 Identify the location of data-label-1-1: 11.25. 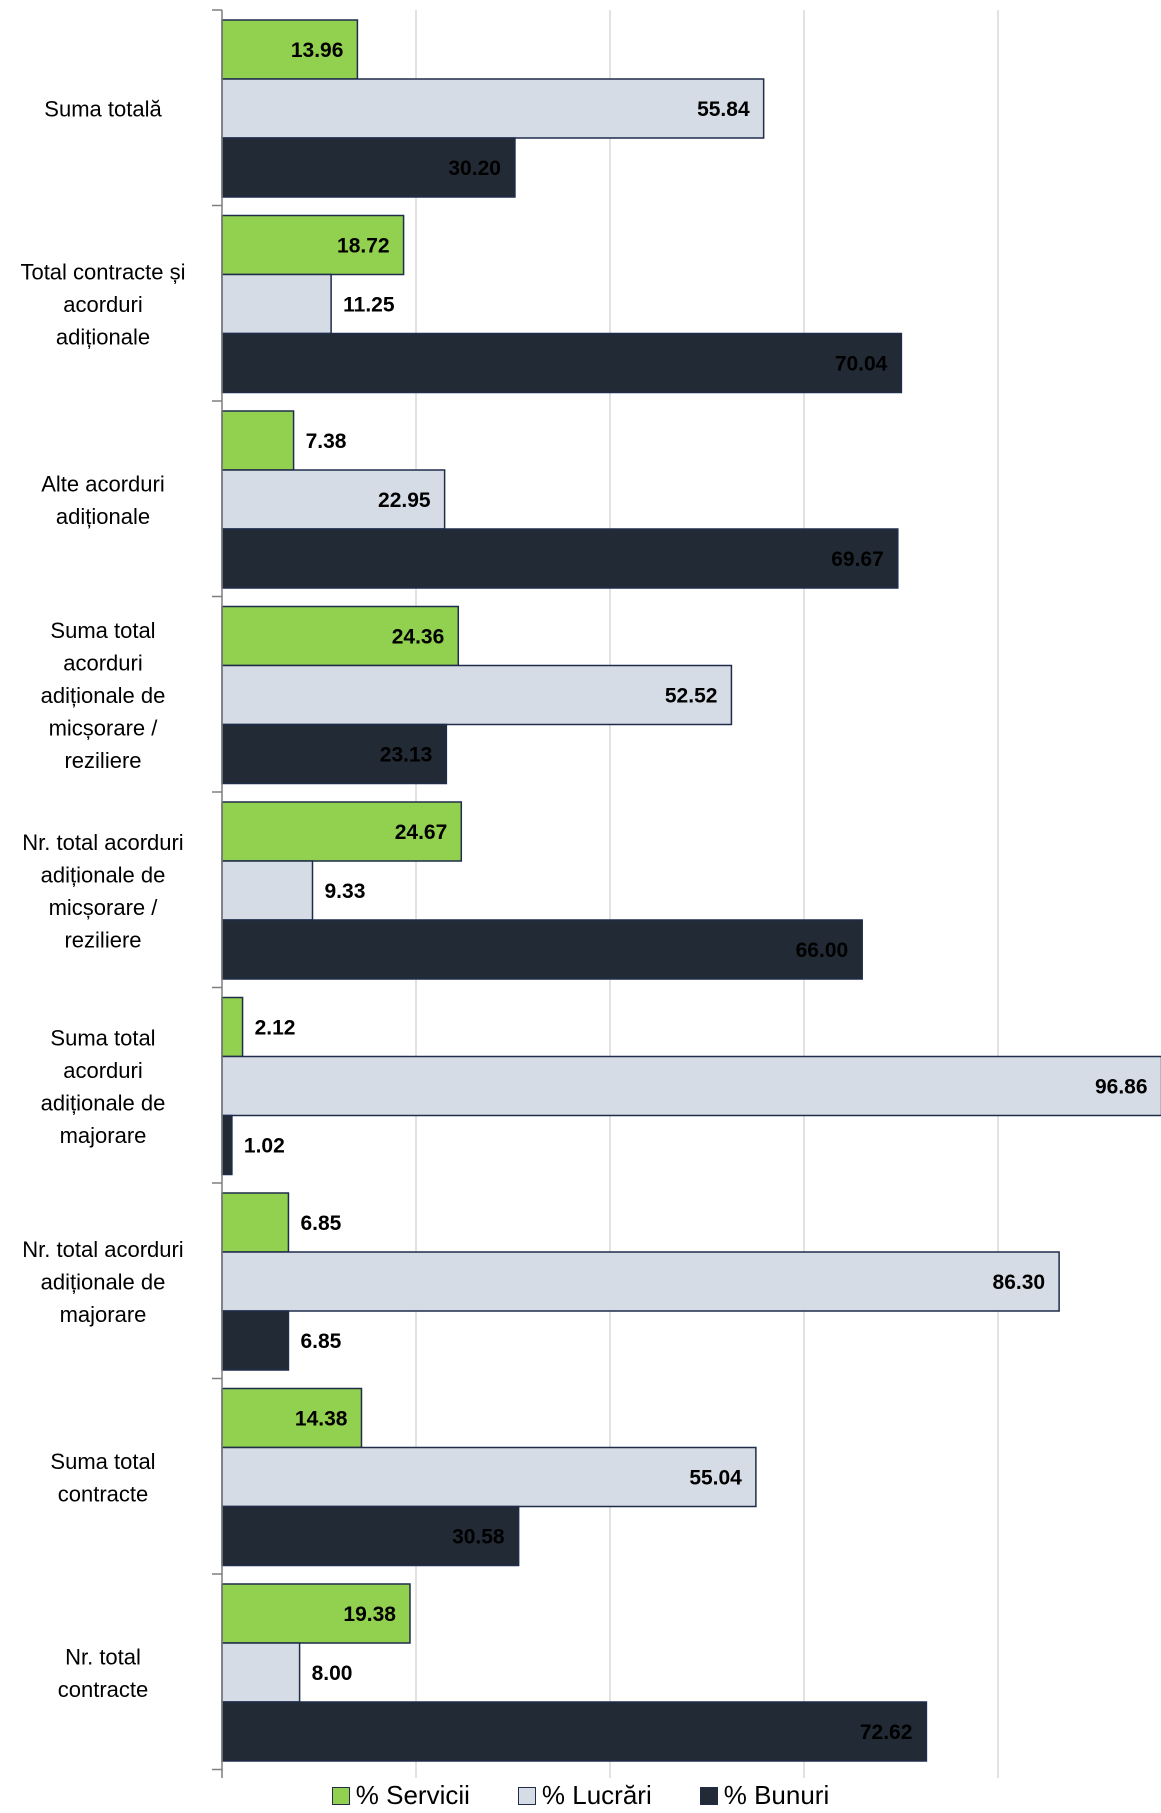
(369, 305).